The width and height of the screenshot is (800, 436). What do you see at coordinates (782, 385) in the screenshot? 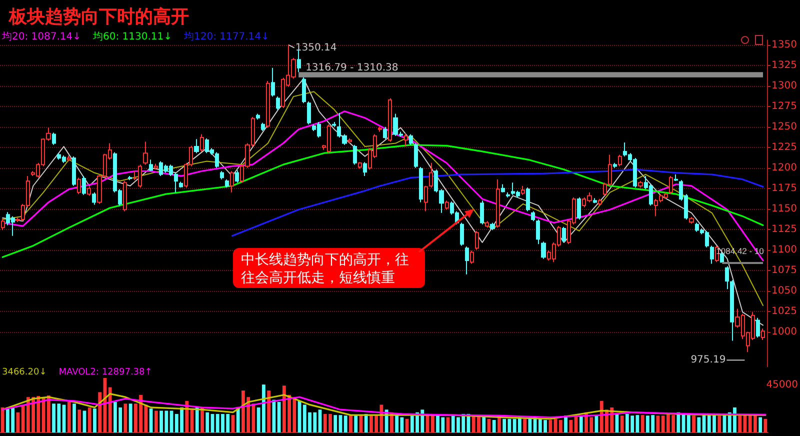
I see `annotation: 45000` at bounding box center [782, 385].